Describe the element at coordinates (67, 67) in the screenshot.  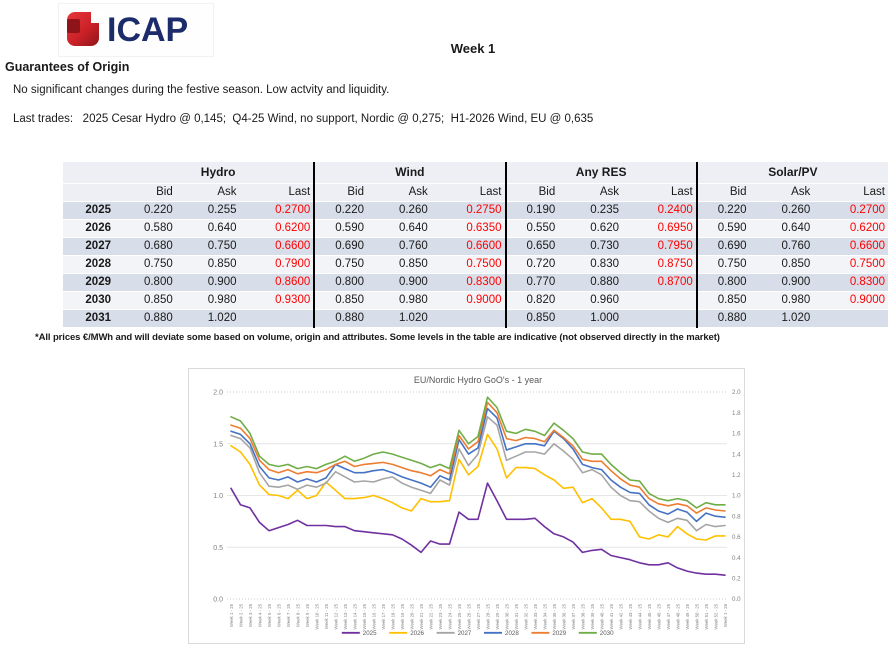
I see `section-title: Guarantees of Origin` at that location.